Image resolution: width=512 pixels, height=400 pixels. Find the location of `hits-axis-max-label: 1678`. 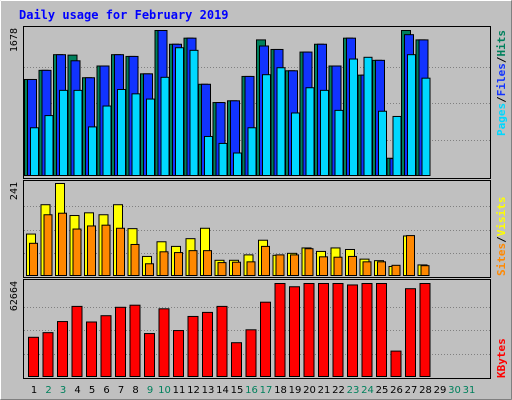

hits-axis-max-label: 1678 is located at coordinates (14, 40).